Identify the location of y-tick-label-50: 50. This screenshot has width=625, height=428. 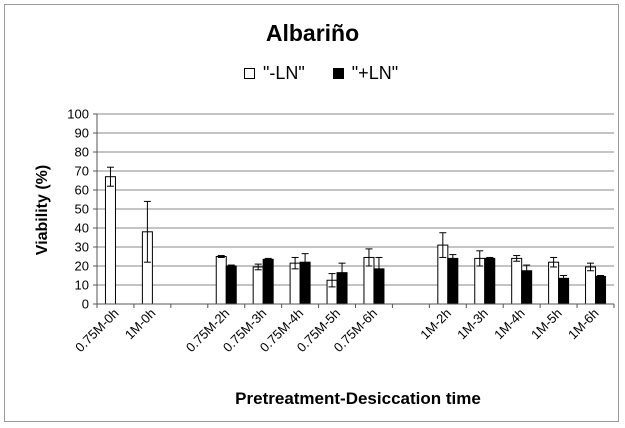
(82, 209).